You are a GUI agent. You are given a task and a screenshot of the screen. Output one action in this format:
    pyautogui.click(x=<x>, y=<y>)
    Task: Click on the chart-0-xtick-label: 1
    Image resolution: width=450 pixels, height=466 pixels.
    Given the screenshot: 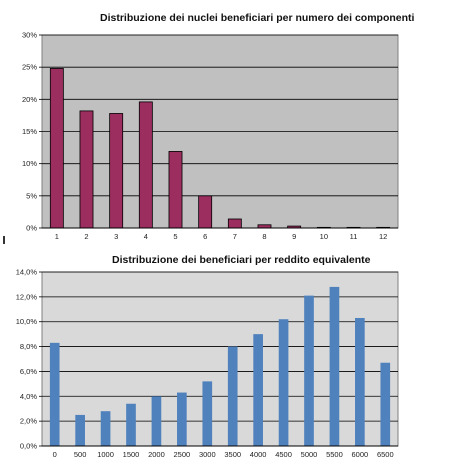 What is the action you would take?
    pyautogui.click(x=57, y=236)
    